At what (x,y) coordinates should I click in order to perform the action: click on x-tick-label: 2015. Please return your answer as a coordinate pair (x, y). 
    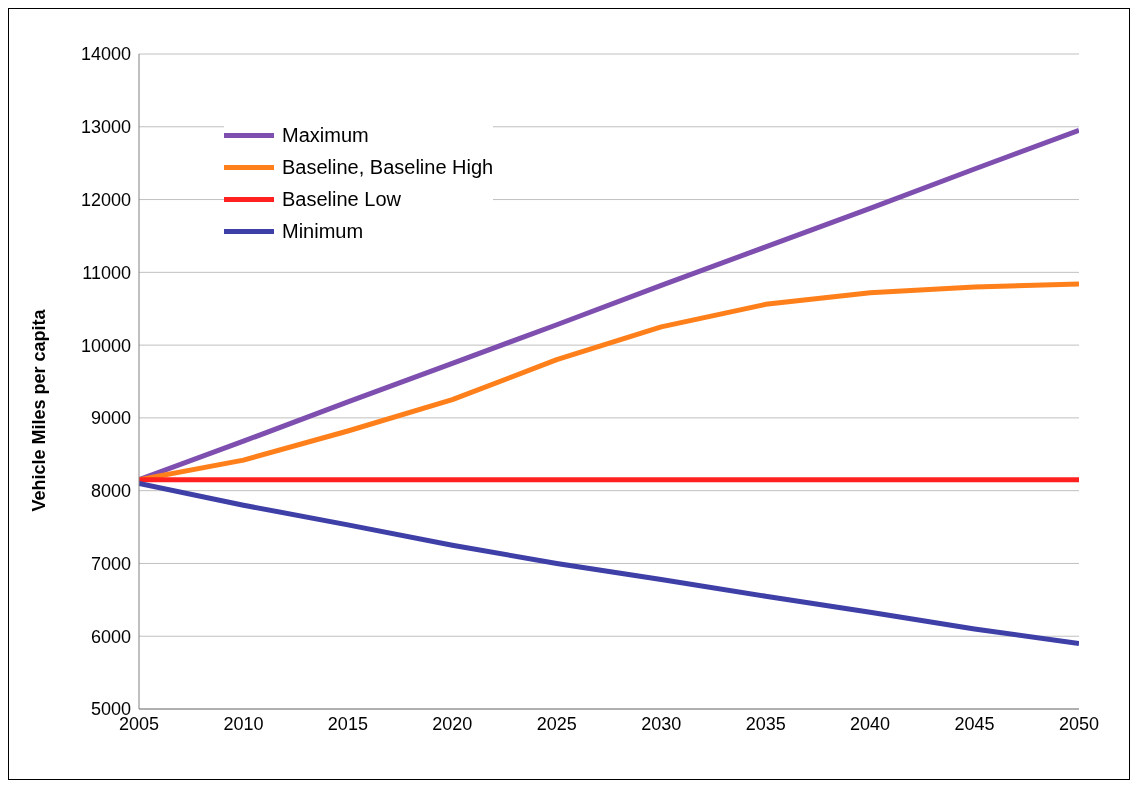
    Looking at the image, I should click on (347, 723).